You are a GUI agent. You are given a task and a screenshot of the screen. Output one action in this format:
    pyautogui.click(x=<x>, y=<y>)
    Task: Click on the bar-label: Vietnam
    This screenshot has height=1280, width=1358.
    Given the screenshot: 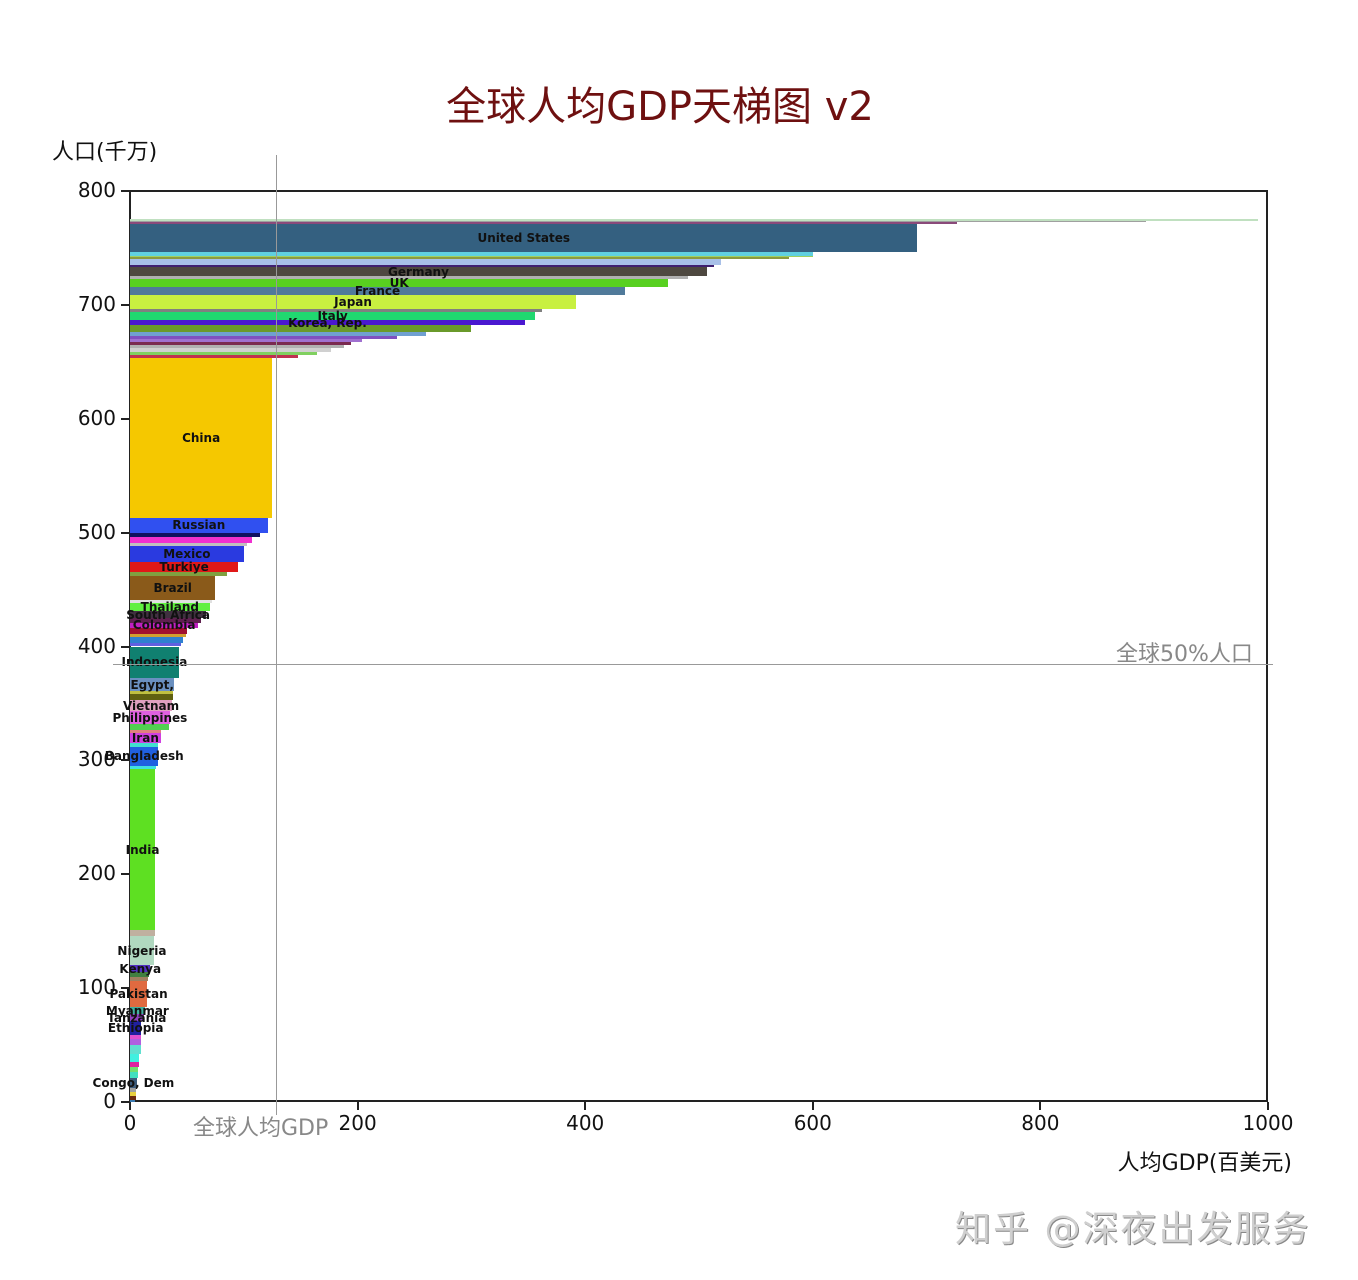 What is the action you would take?
    pyautogui.click(x=151, y=705)
    